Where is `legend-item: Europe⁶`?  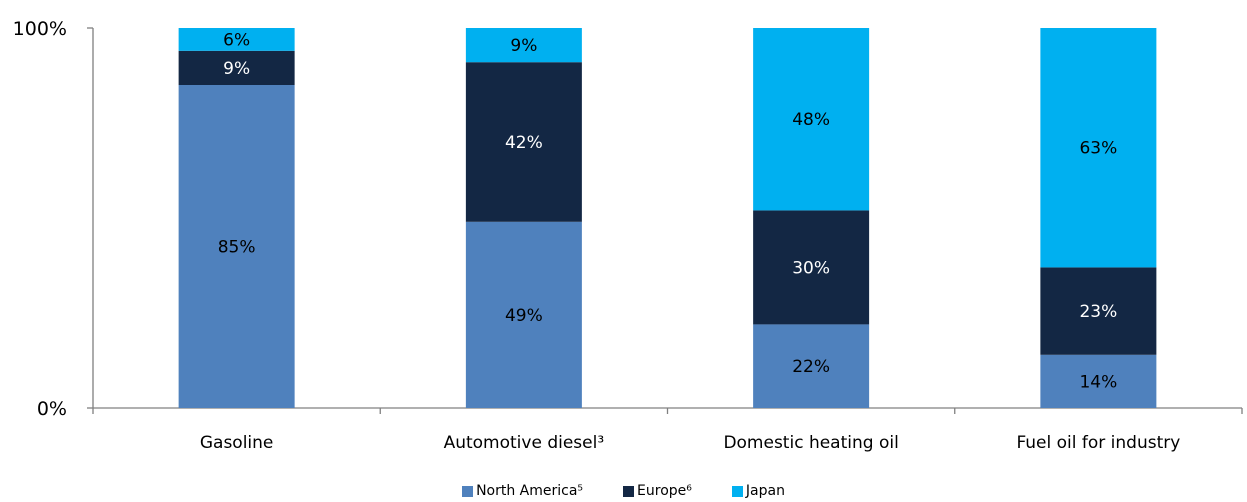
legend-item: Europe⁶ is located at coordinates (657, 491).